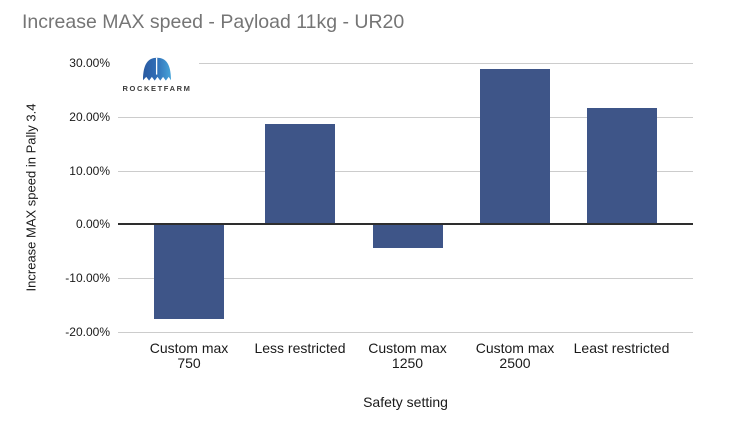 Image resolution: width=731 pixels, height=431 pixels. Describe the element at coordinates (31, 197) in the screenshot. I see `y-axis-title: Increase MAX speed in Pally 3.4` at that location.